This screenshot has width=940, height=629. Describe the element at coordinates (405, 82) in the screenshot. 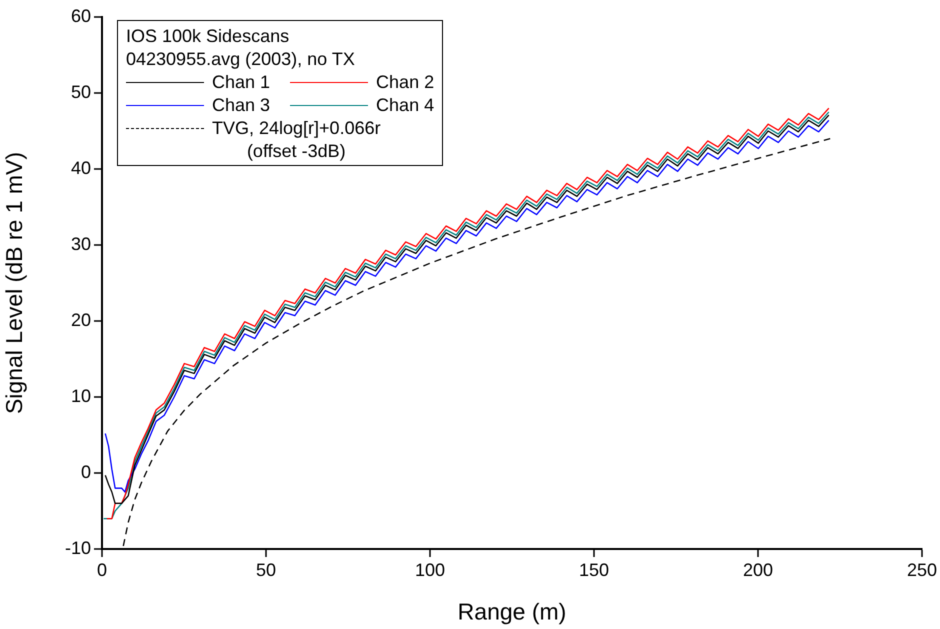

I see `legend-label: Chan 2` at that location.